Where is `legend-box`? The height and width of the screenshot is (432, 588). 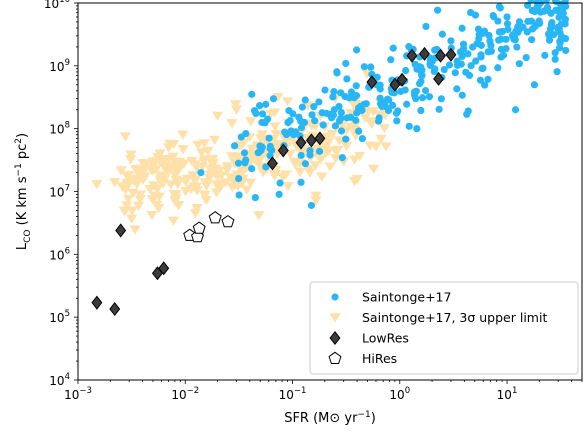 legend-box is located at coordinates (444, 328).